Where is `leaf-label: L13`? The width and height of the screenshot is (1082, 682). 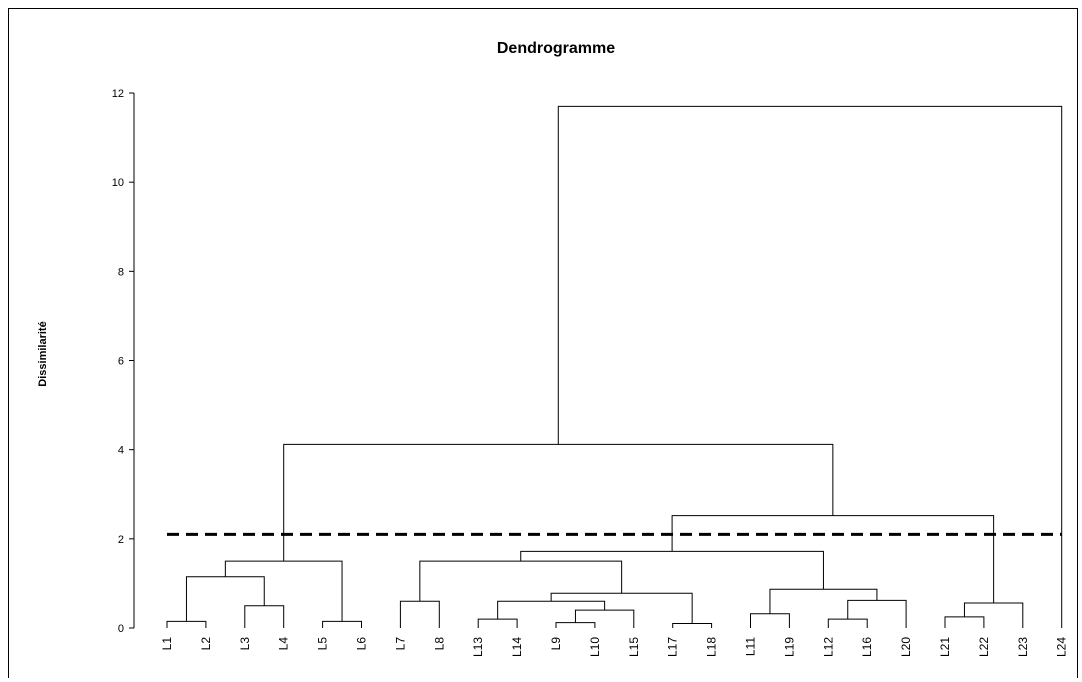
leaf-label: L13 is located at coordinates (478, 647).